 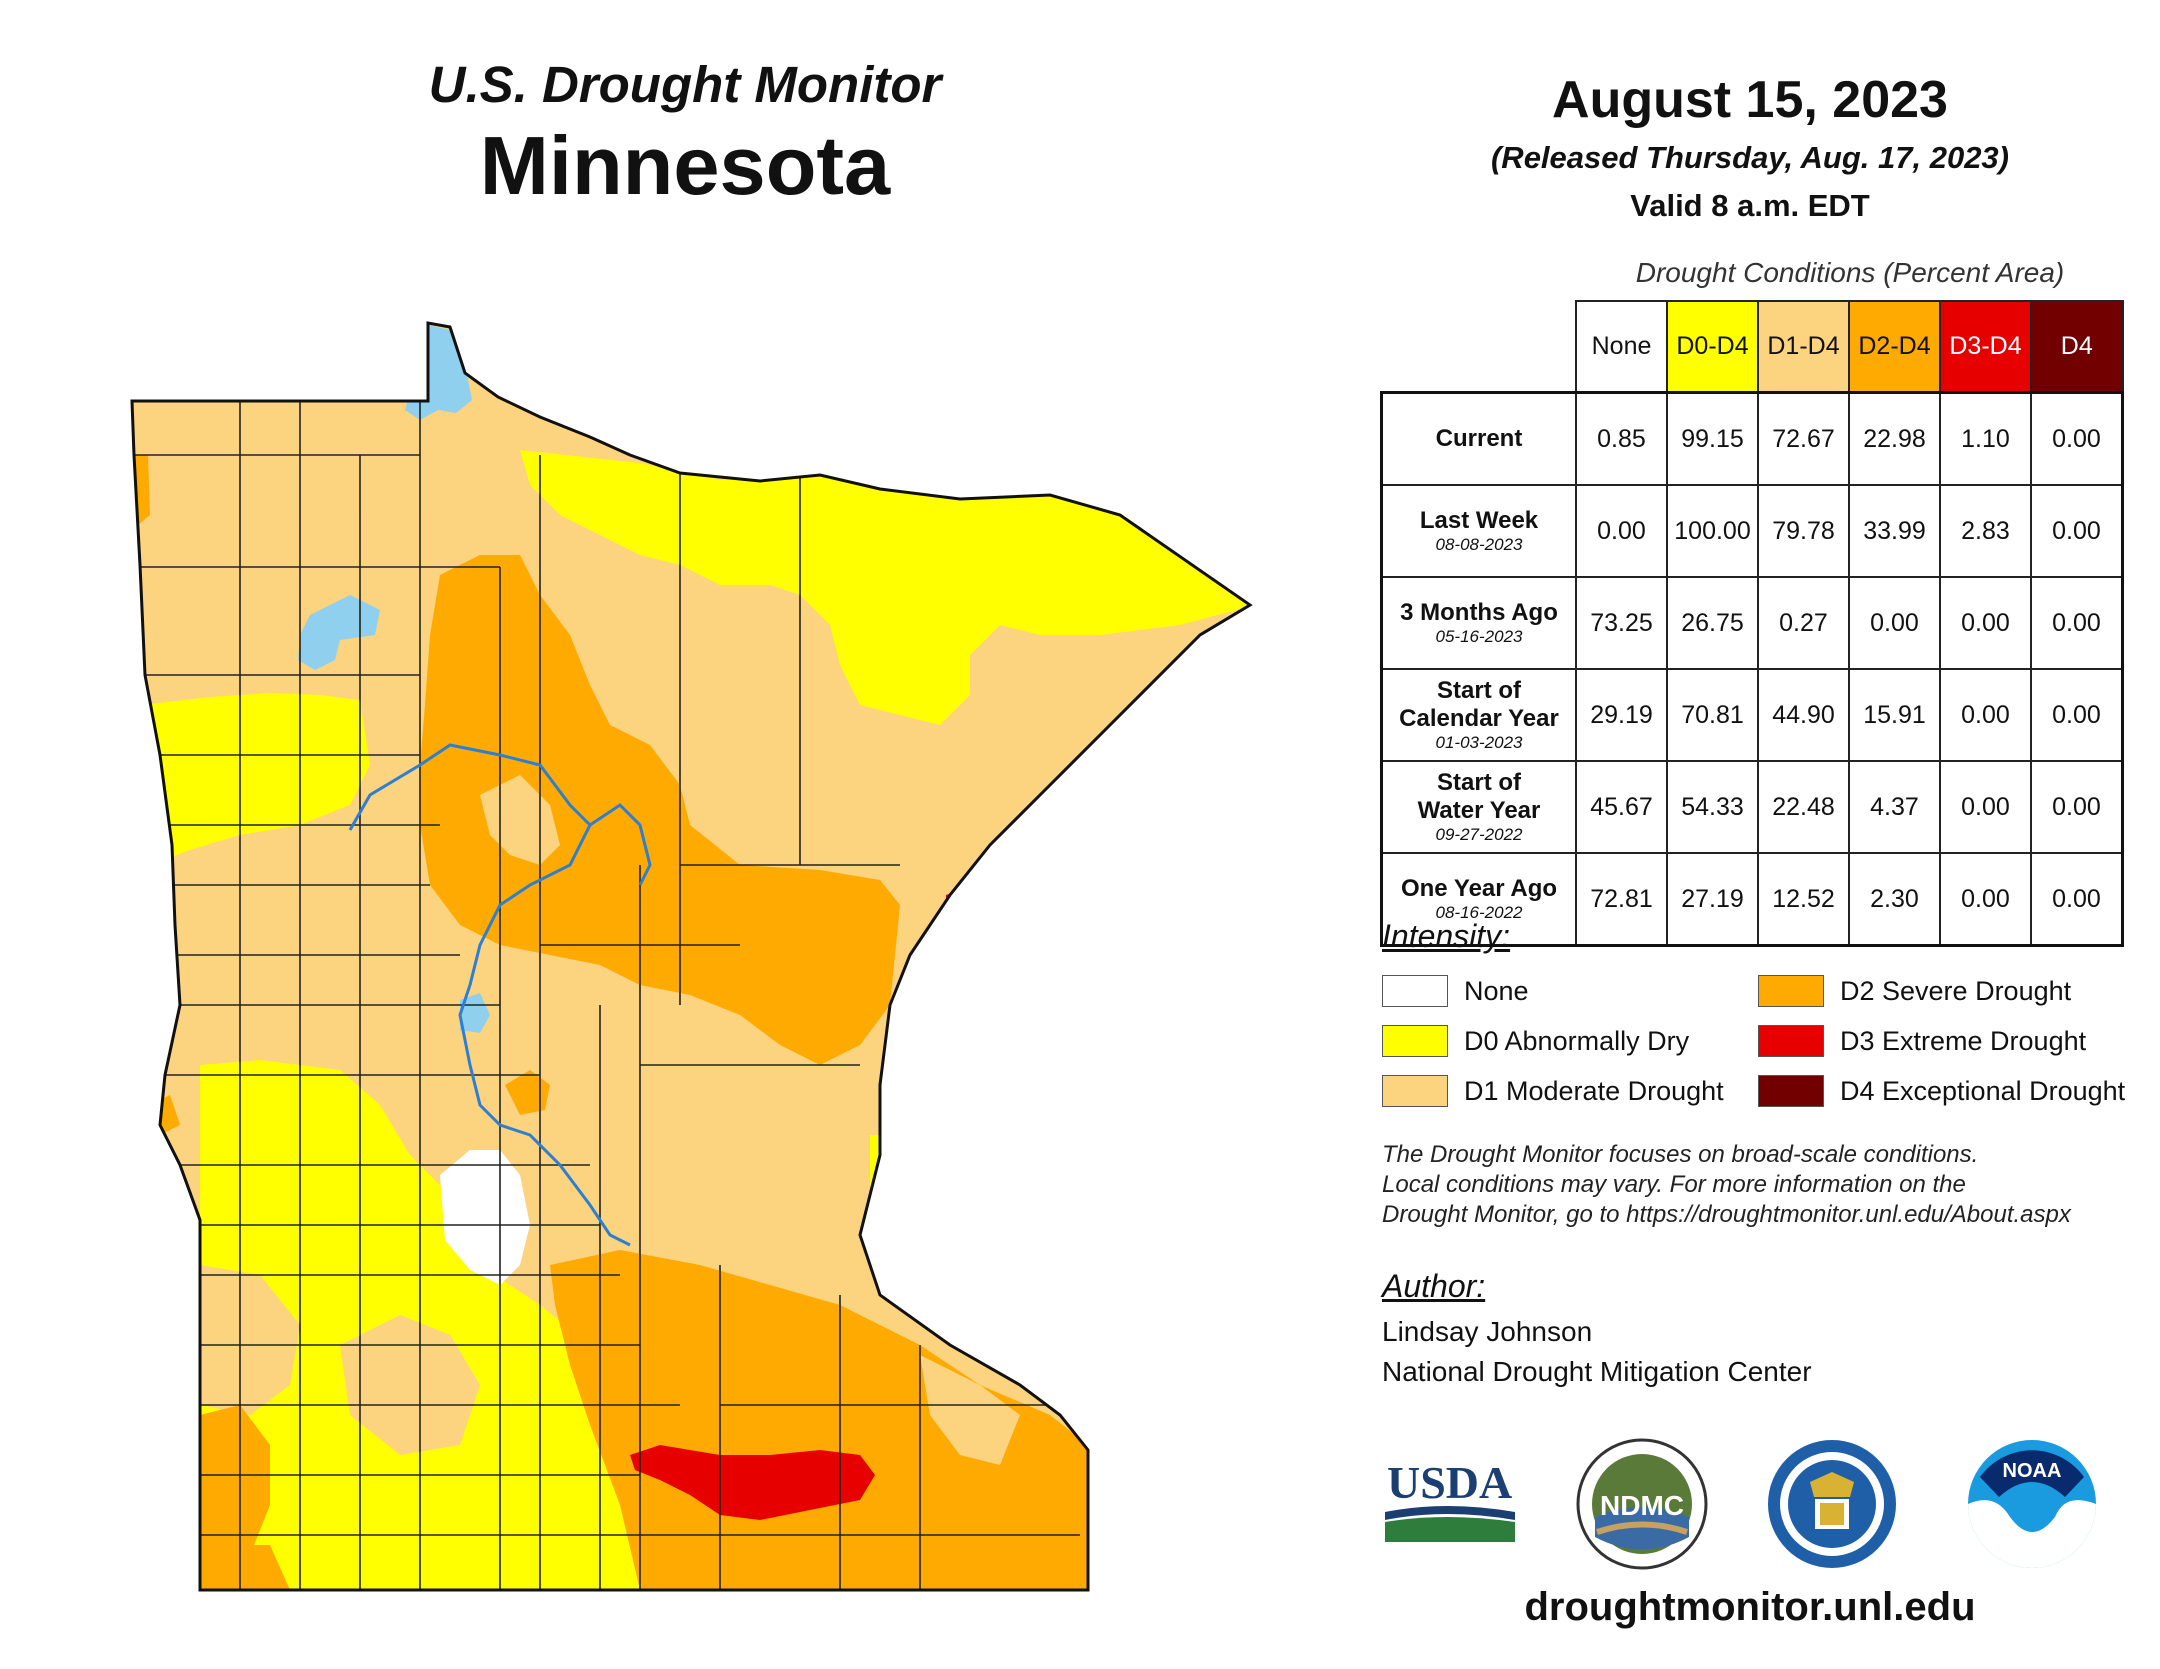 I want to click on col-d4: D4, so click(x=2077, y=347).